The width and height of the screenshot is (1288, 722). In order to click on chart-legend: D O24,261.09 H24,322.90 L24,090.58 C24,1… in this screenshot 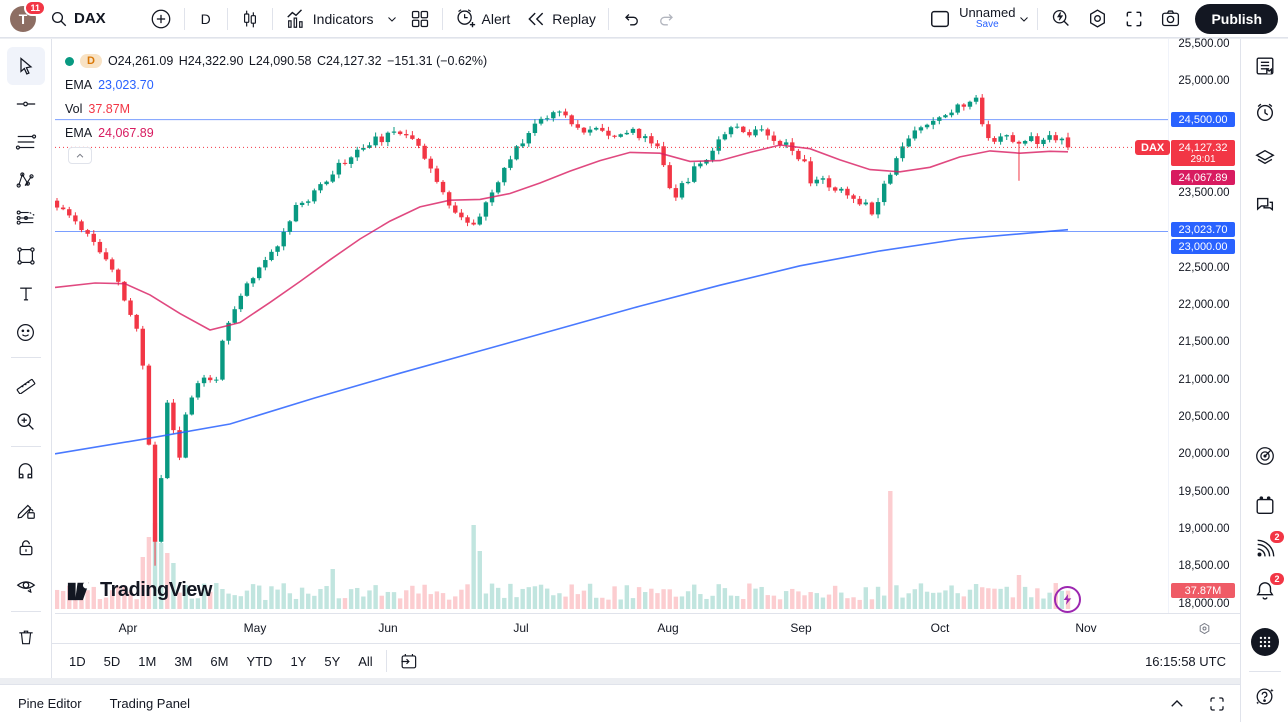, I will do `click(277, 97)`.